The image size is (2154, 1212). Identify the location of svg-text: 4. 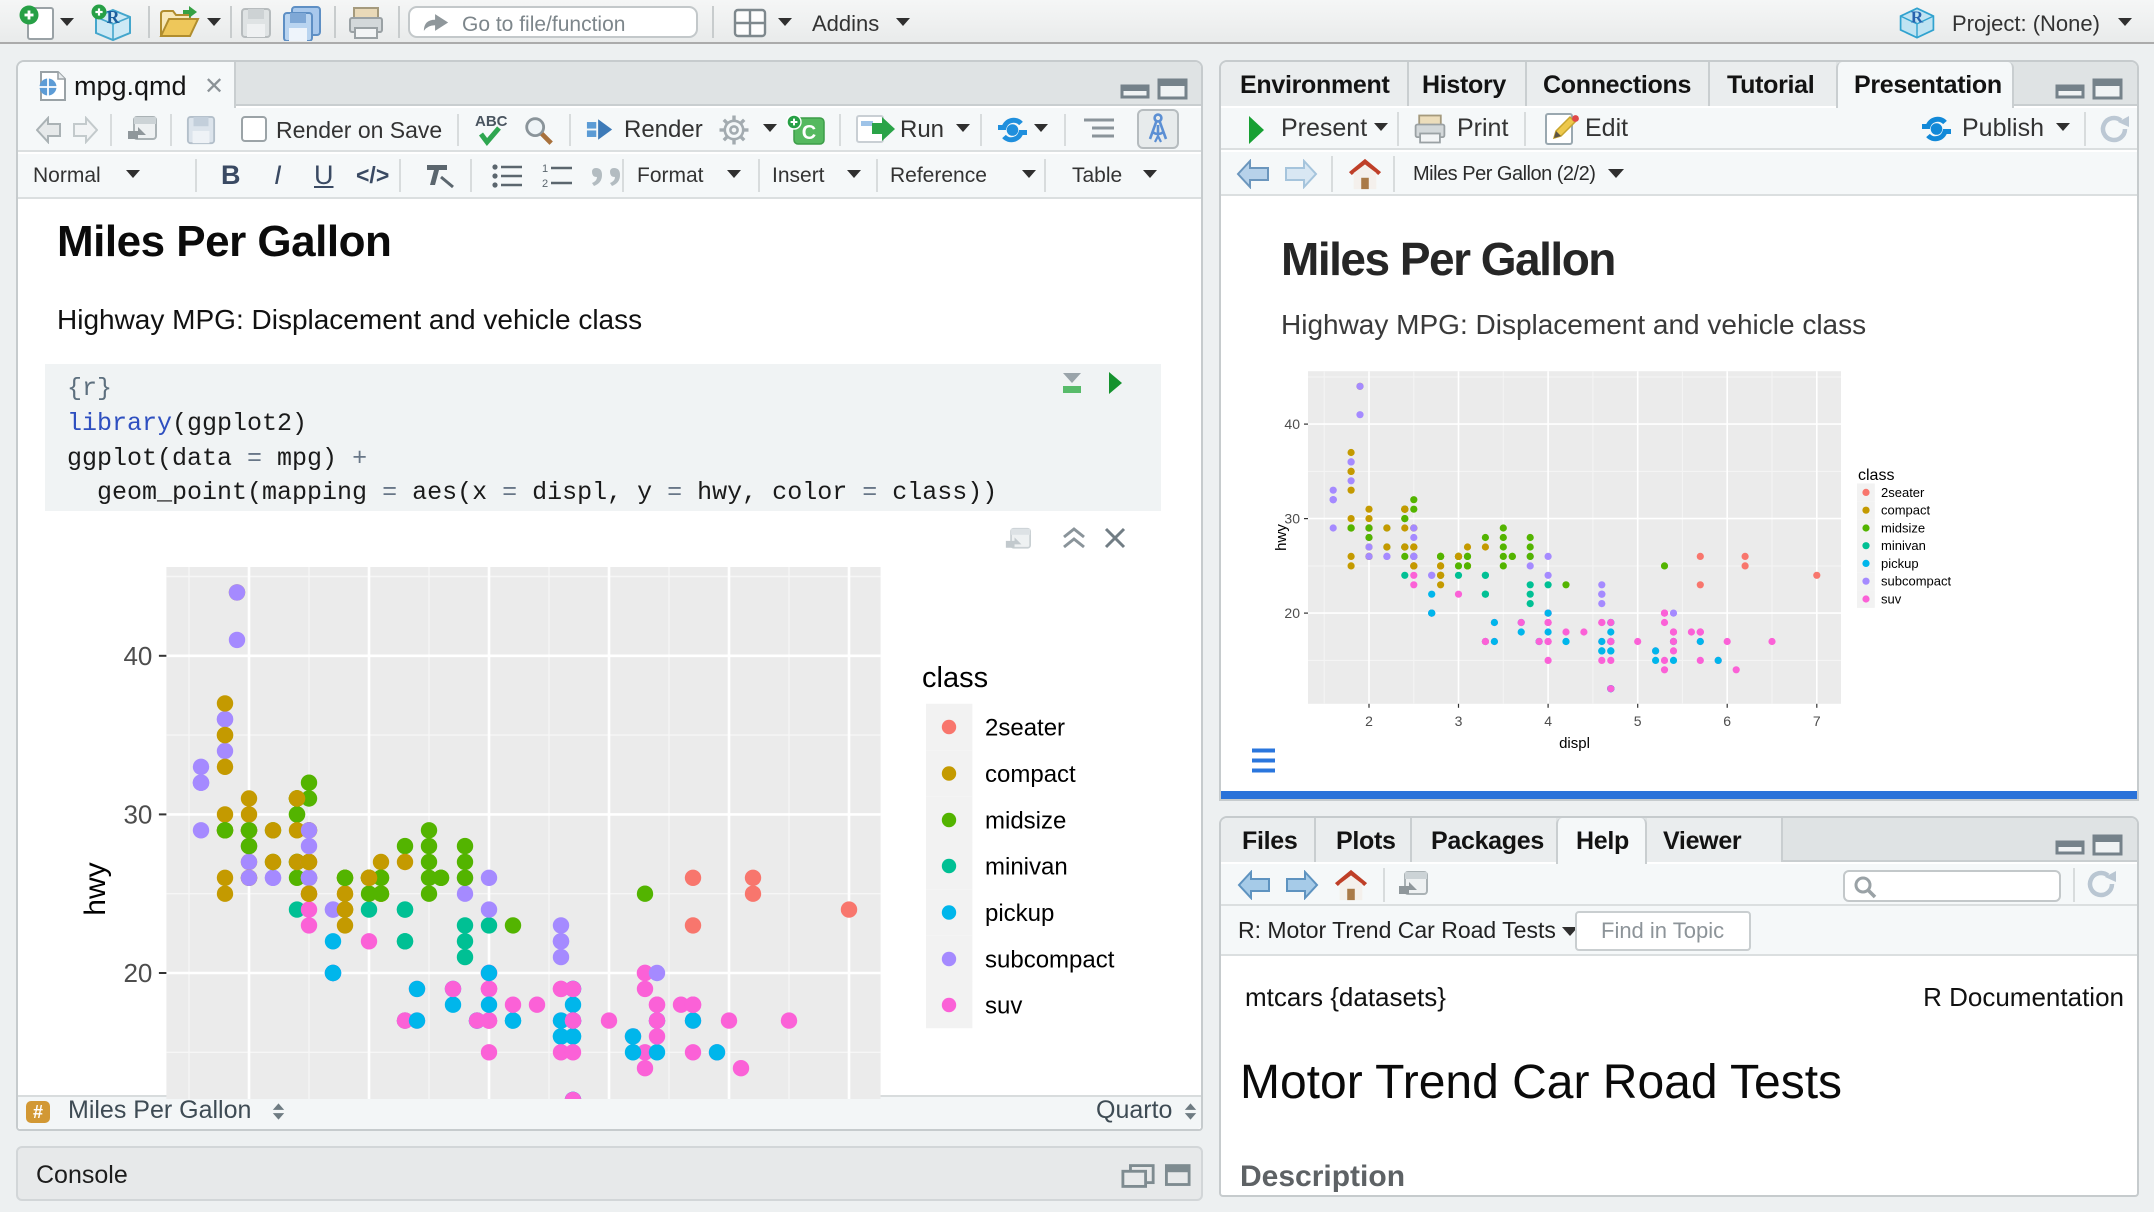
(1548, 721).